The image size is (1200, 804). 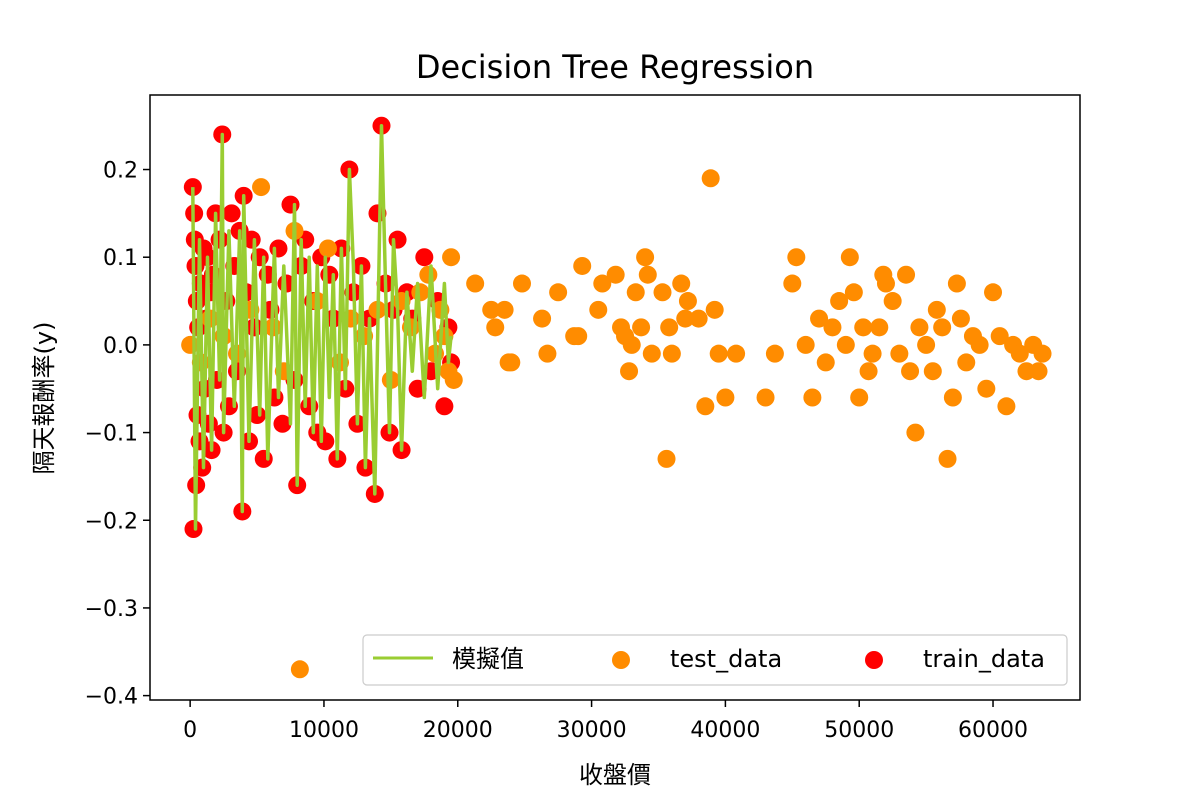 What do you see at coordinates (458, 730) in the screenshot?
I see `x-tick-label: 20000` at bounding box center [458, 730].